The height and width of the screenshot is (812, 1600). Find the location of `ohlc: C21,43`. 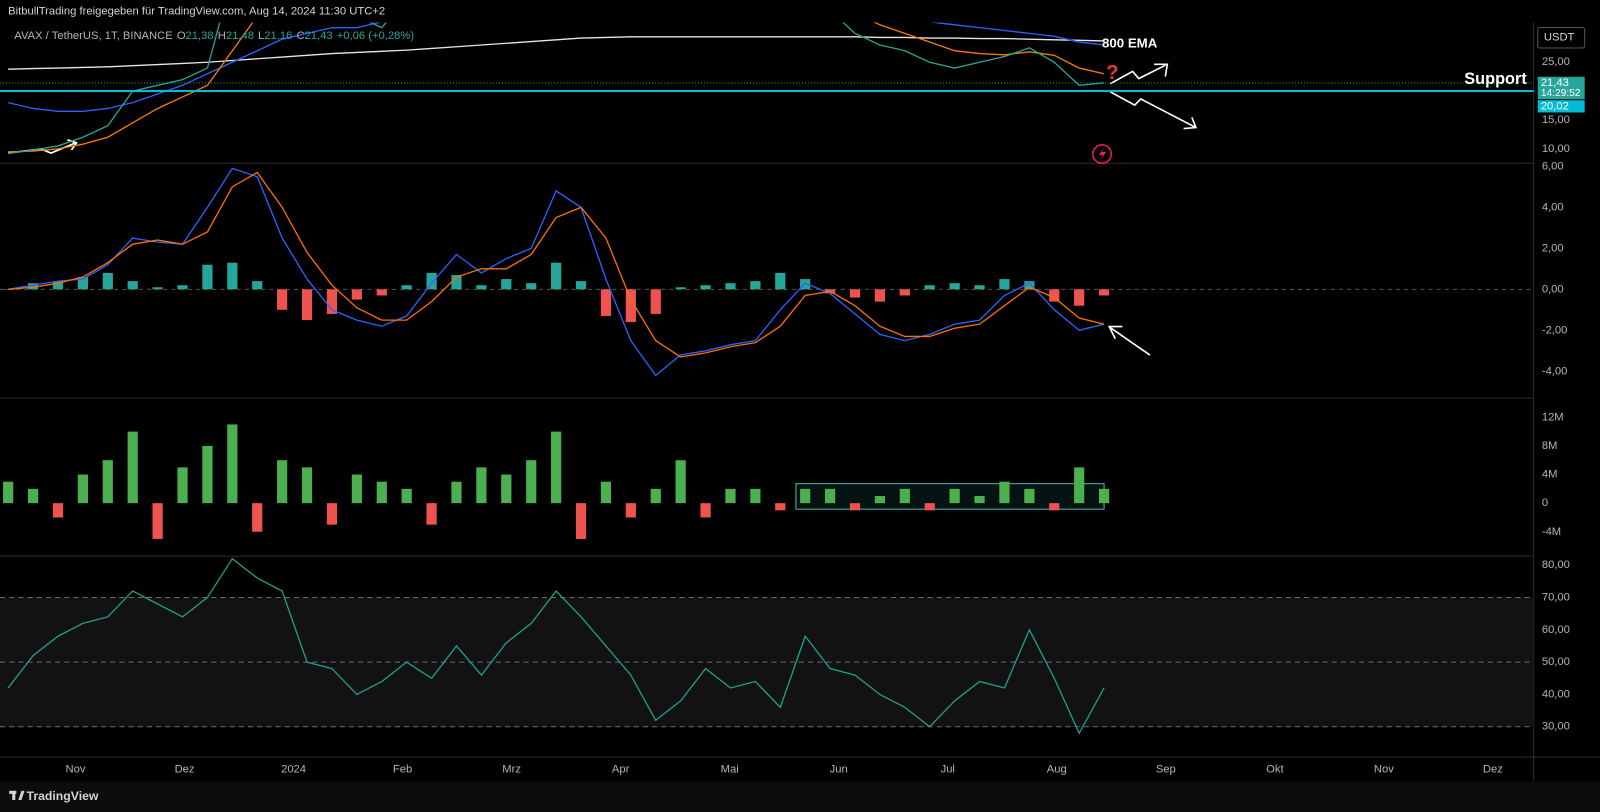

ohlc: C21,43 is located at coordinates (314, 36).